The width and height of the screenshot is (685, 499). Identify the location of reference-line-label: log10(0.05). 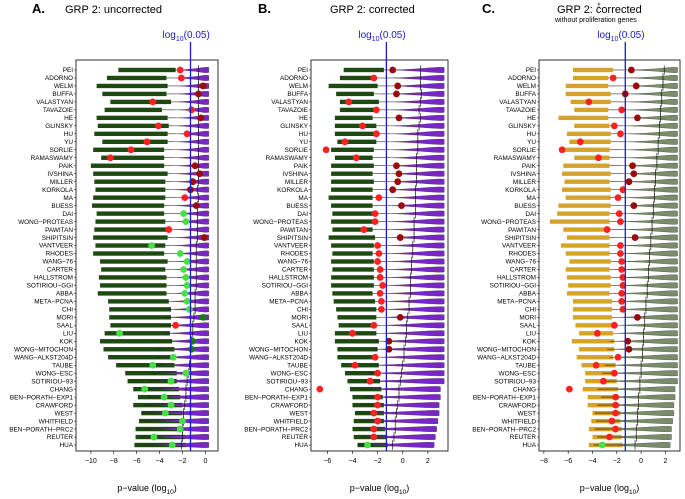
(186, 36).